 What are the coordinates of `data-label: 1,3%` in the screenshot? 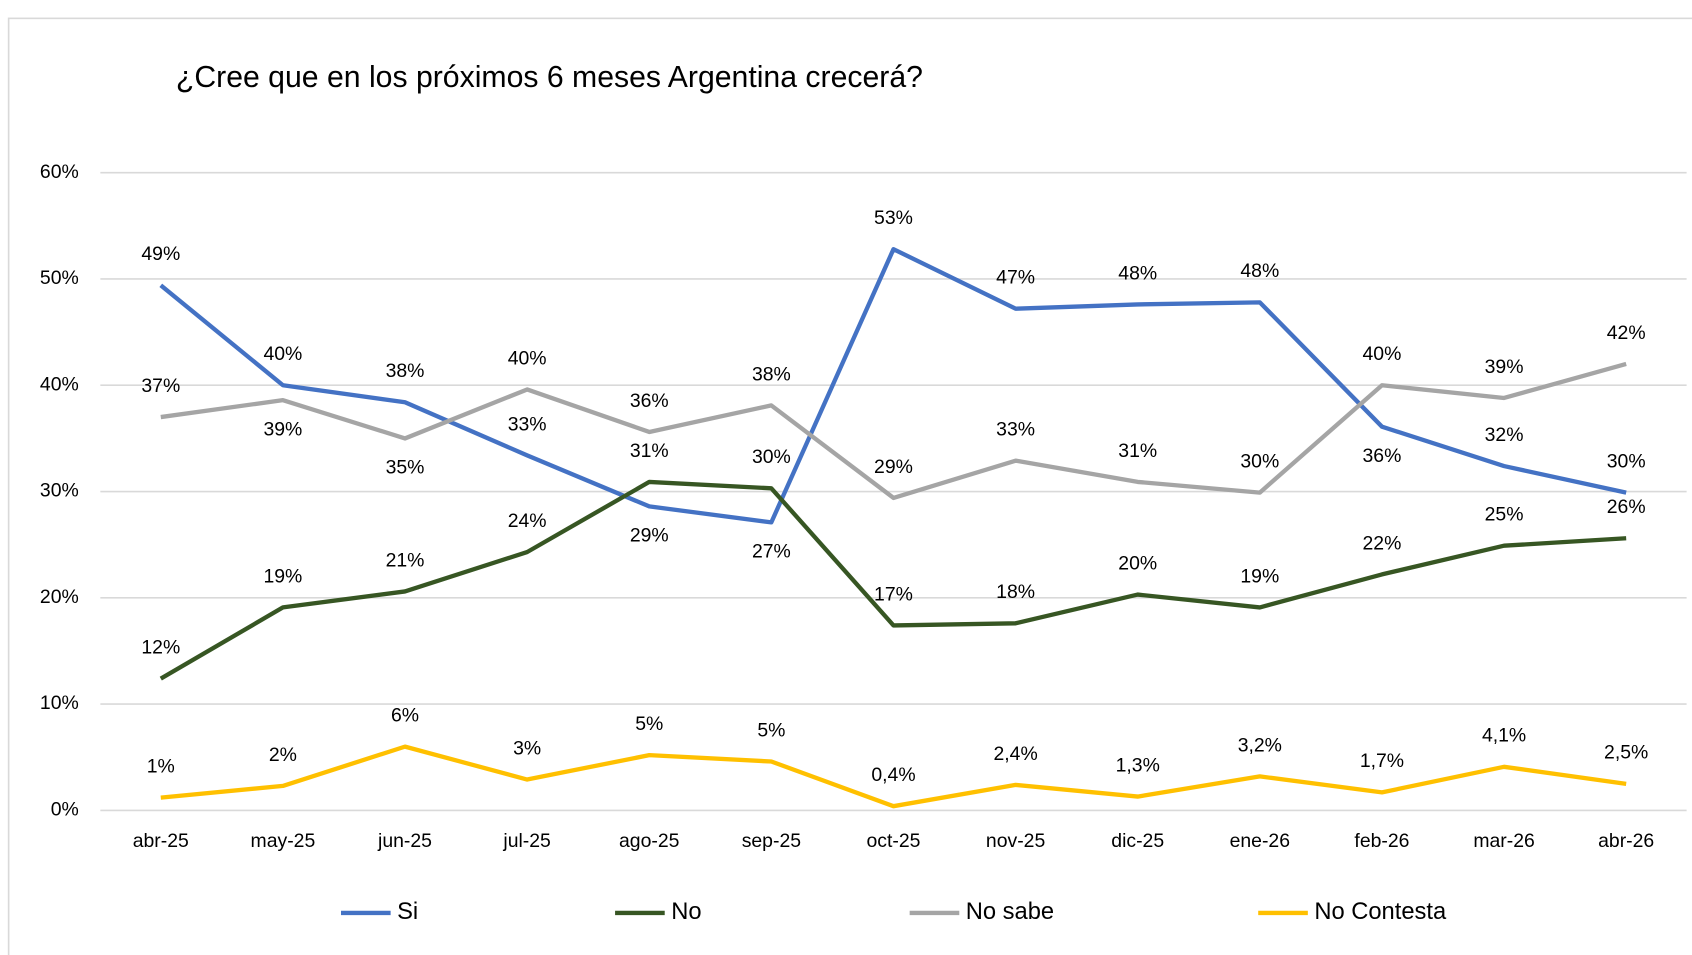 It's located at (1138, 765).